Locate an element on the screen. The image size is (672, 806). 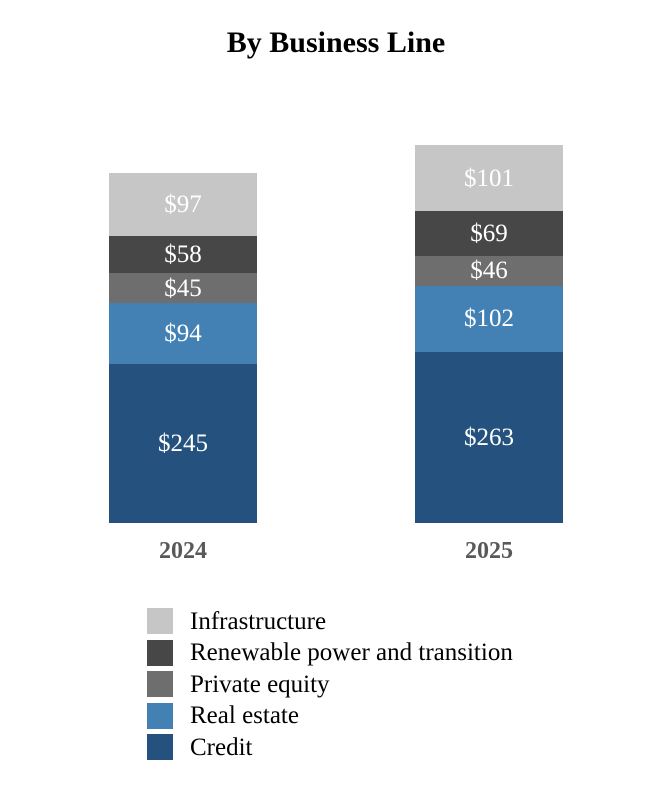
bar-segment: $94 is located at coordinates (183, 333).